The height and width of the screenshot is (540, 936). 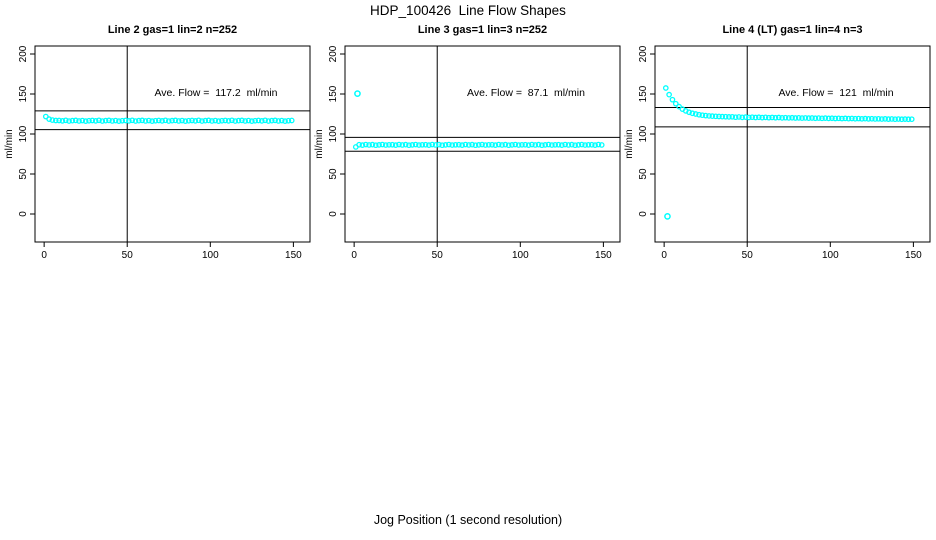 I want to click on plot-box, so click(x=482, y=144).